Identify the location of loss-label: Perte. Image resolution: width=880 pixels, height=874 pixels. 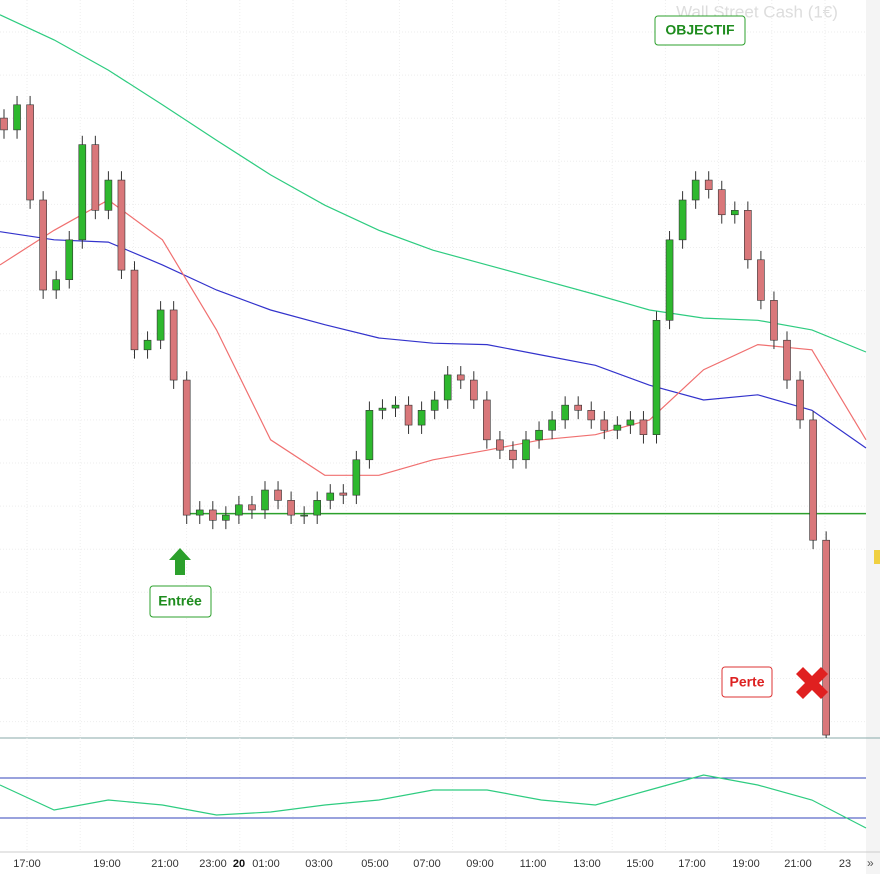
(746, 682).